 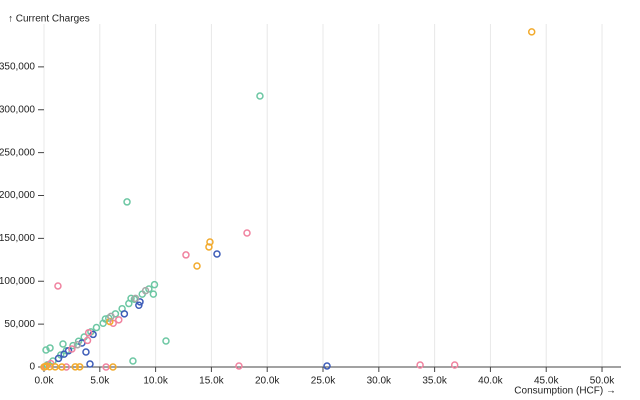 What do you see at coordinates (17, 67) in the screenshot?
I see `y-tick-label: 350,000` at bounding box center [17, 67].